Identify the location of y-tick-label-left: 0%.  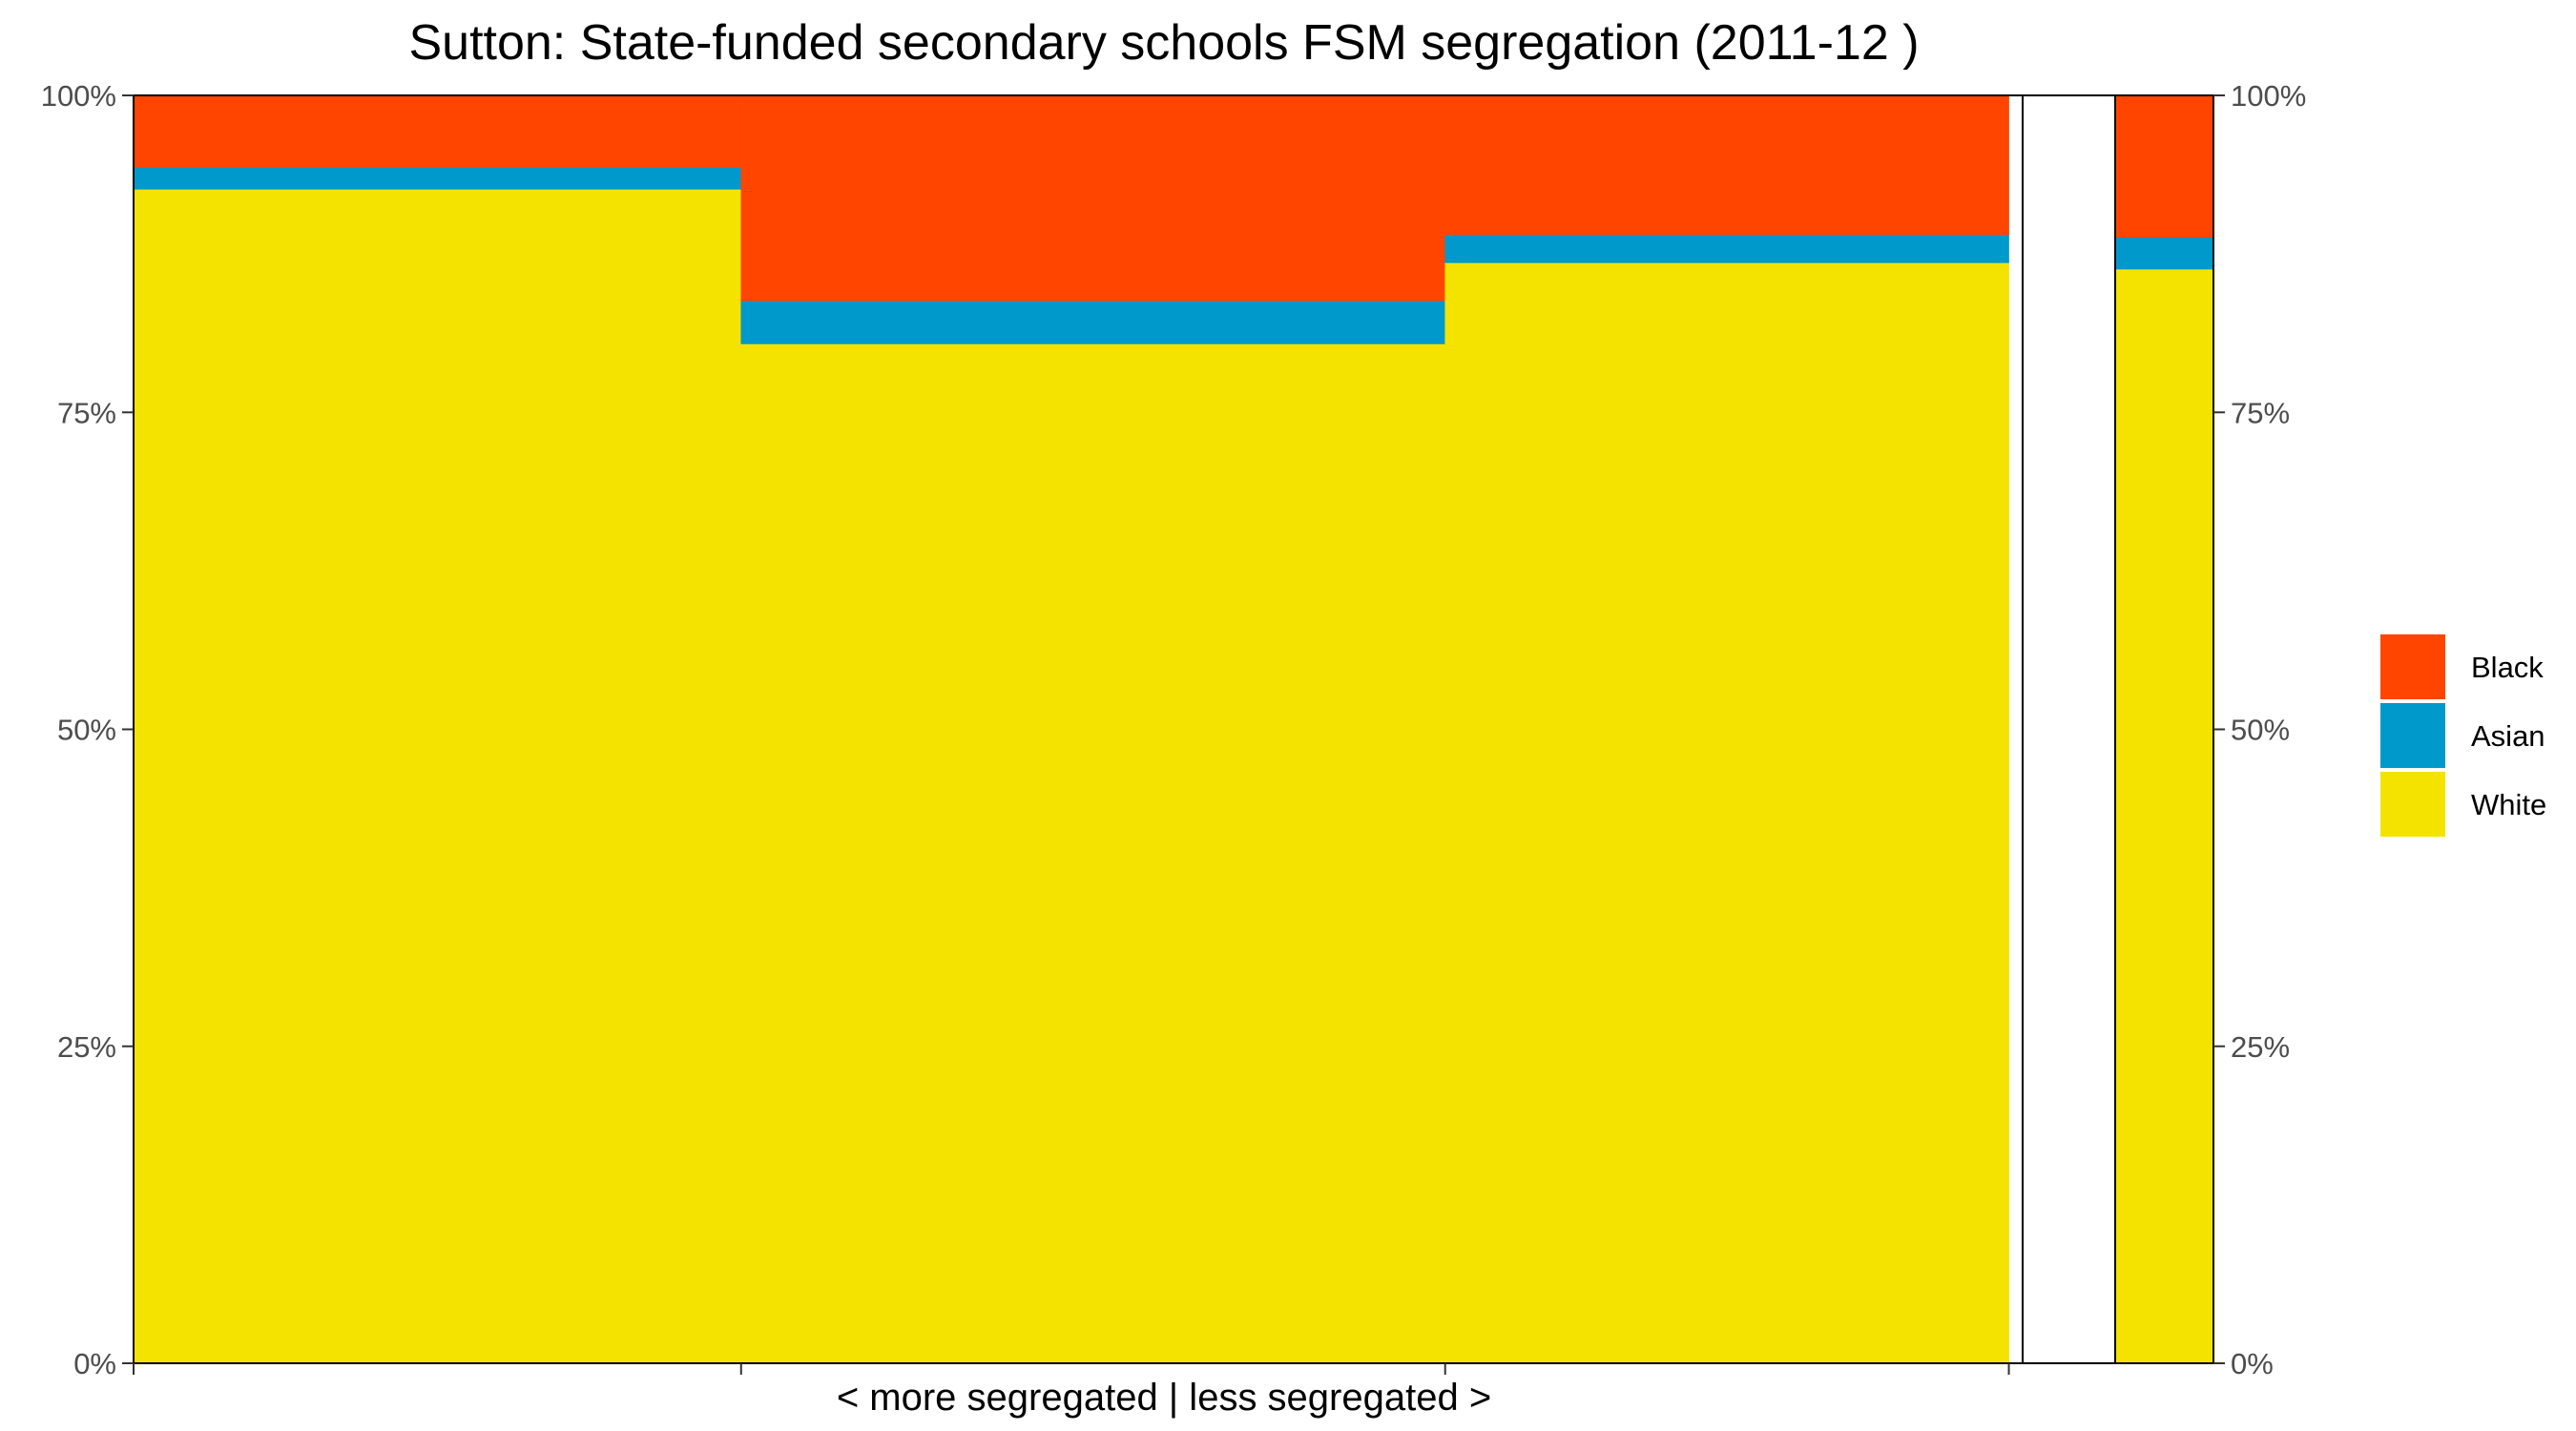
(94, 1364).